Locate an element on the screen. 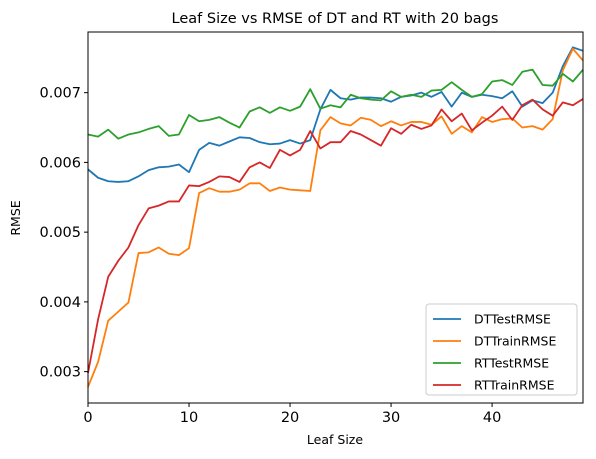 The image size is (596, 459). y-axis-label: RMSE is located at coordinates (15, 217).